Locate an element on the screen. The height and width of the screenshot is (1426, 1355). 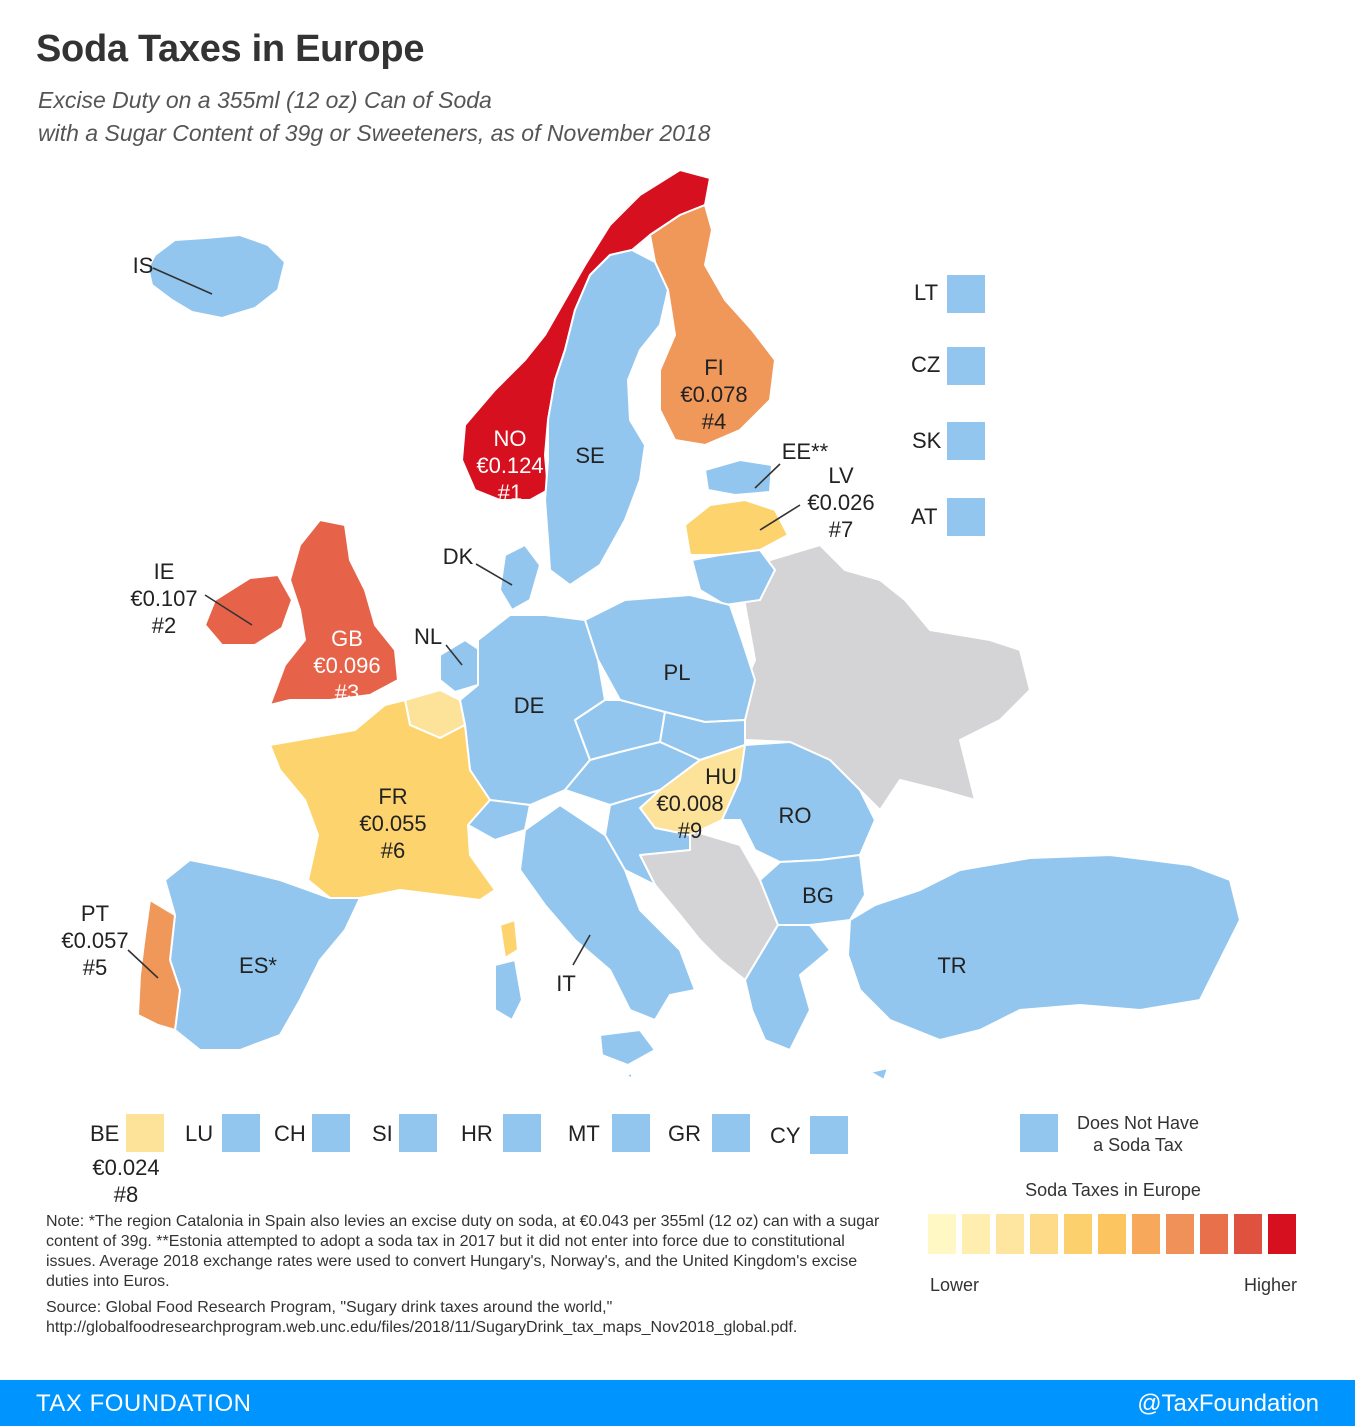
label-ee: EE** is located at coordinates (805, 451).